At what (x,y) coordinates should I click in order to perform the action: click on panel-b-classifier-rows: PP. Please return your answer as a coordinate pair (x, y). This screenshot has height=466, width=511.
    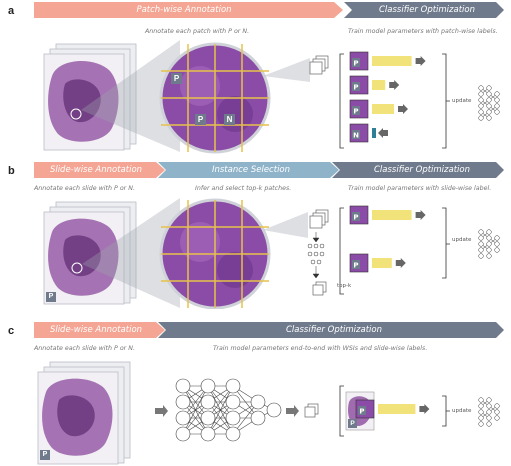
    Looking at the image, I should click on (387, 239).